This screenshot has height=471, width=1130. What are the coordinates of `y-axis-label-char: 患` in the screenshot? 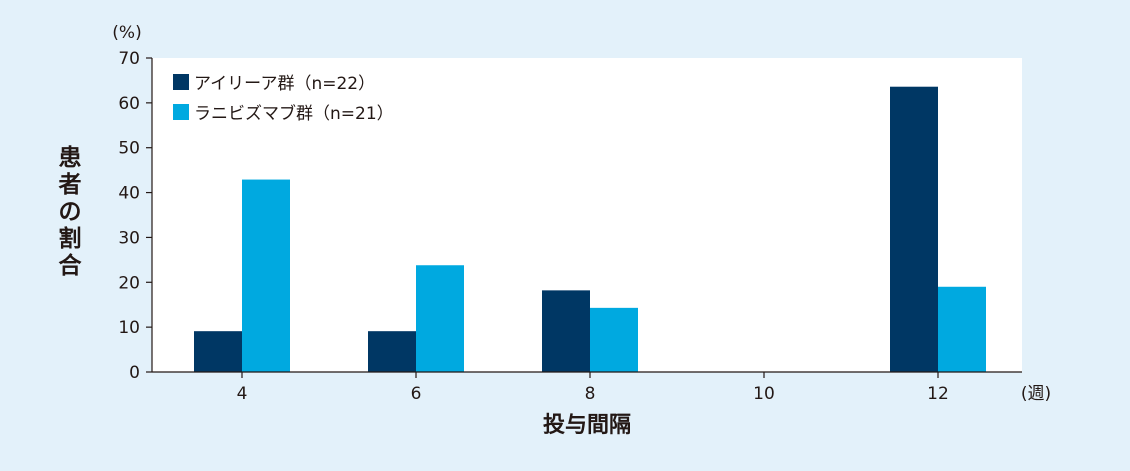 It's located at (70, 157).